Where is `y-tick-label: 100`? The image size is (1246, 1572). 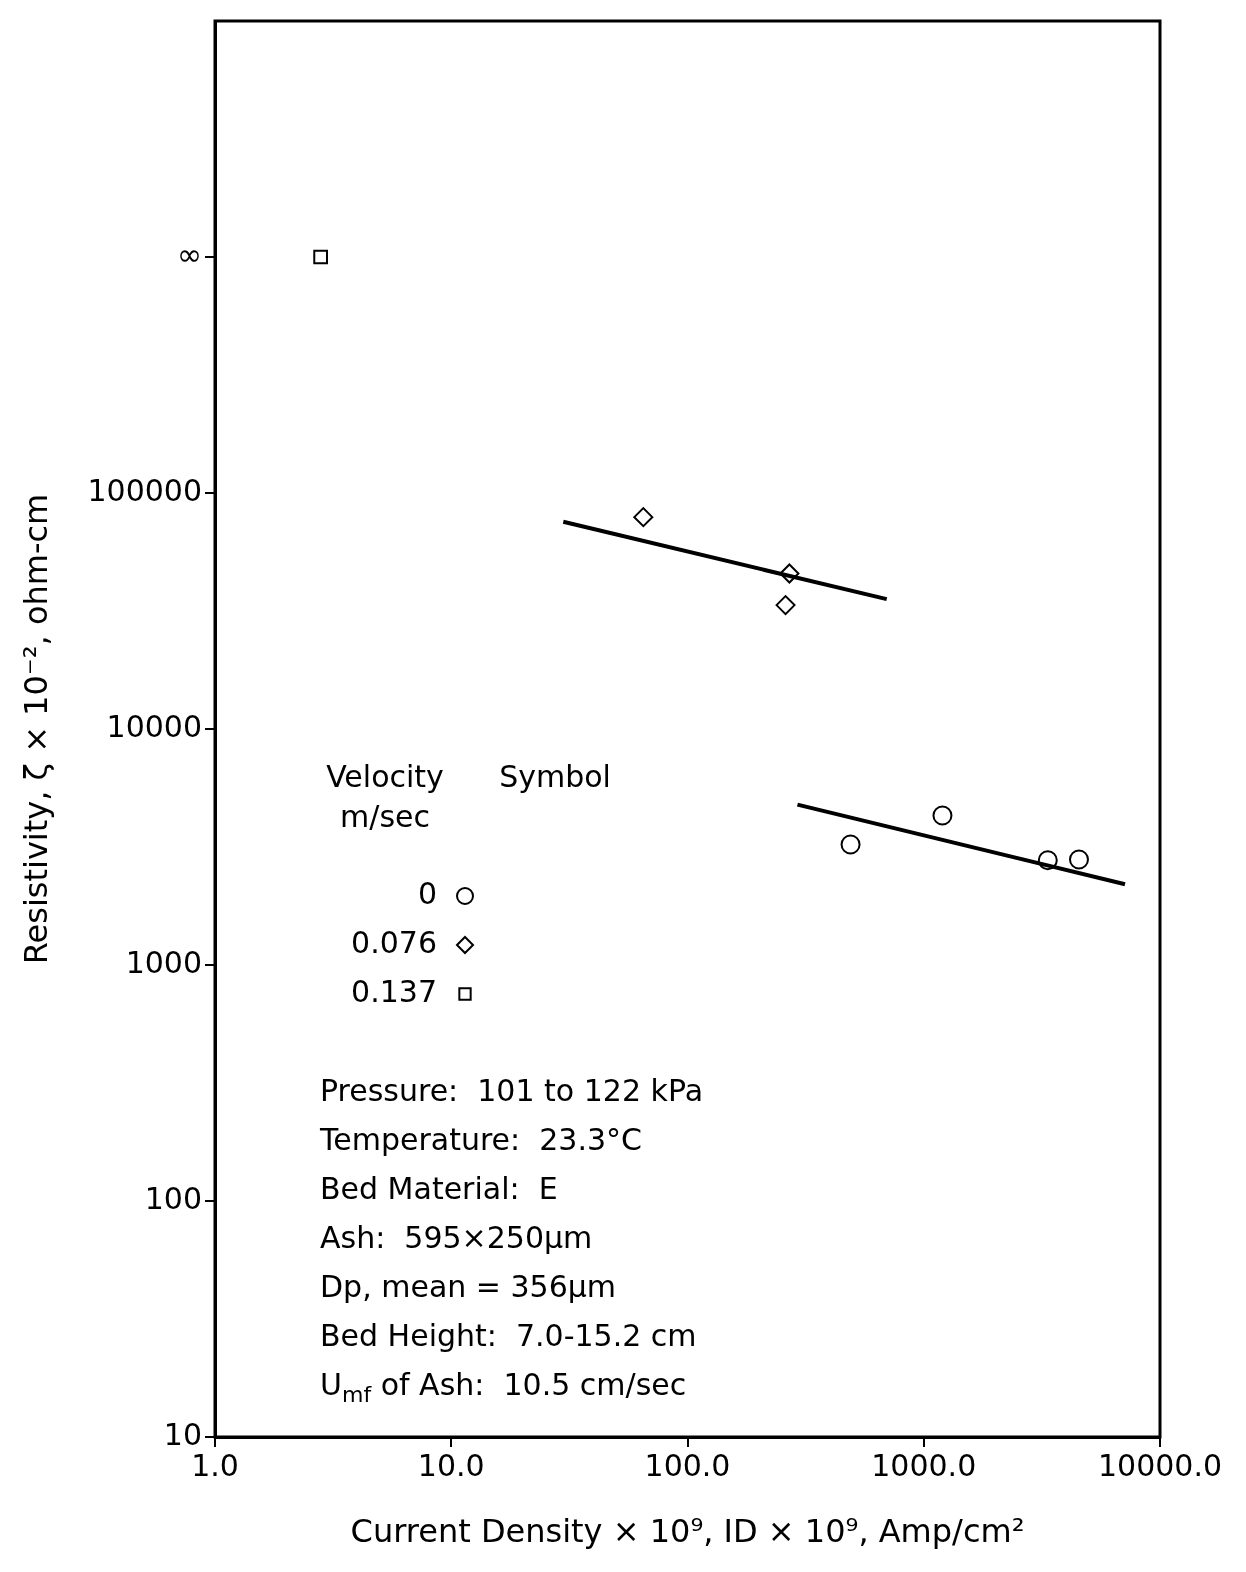
y-tick-label: 100 is located at coordinates (173, 1198).